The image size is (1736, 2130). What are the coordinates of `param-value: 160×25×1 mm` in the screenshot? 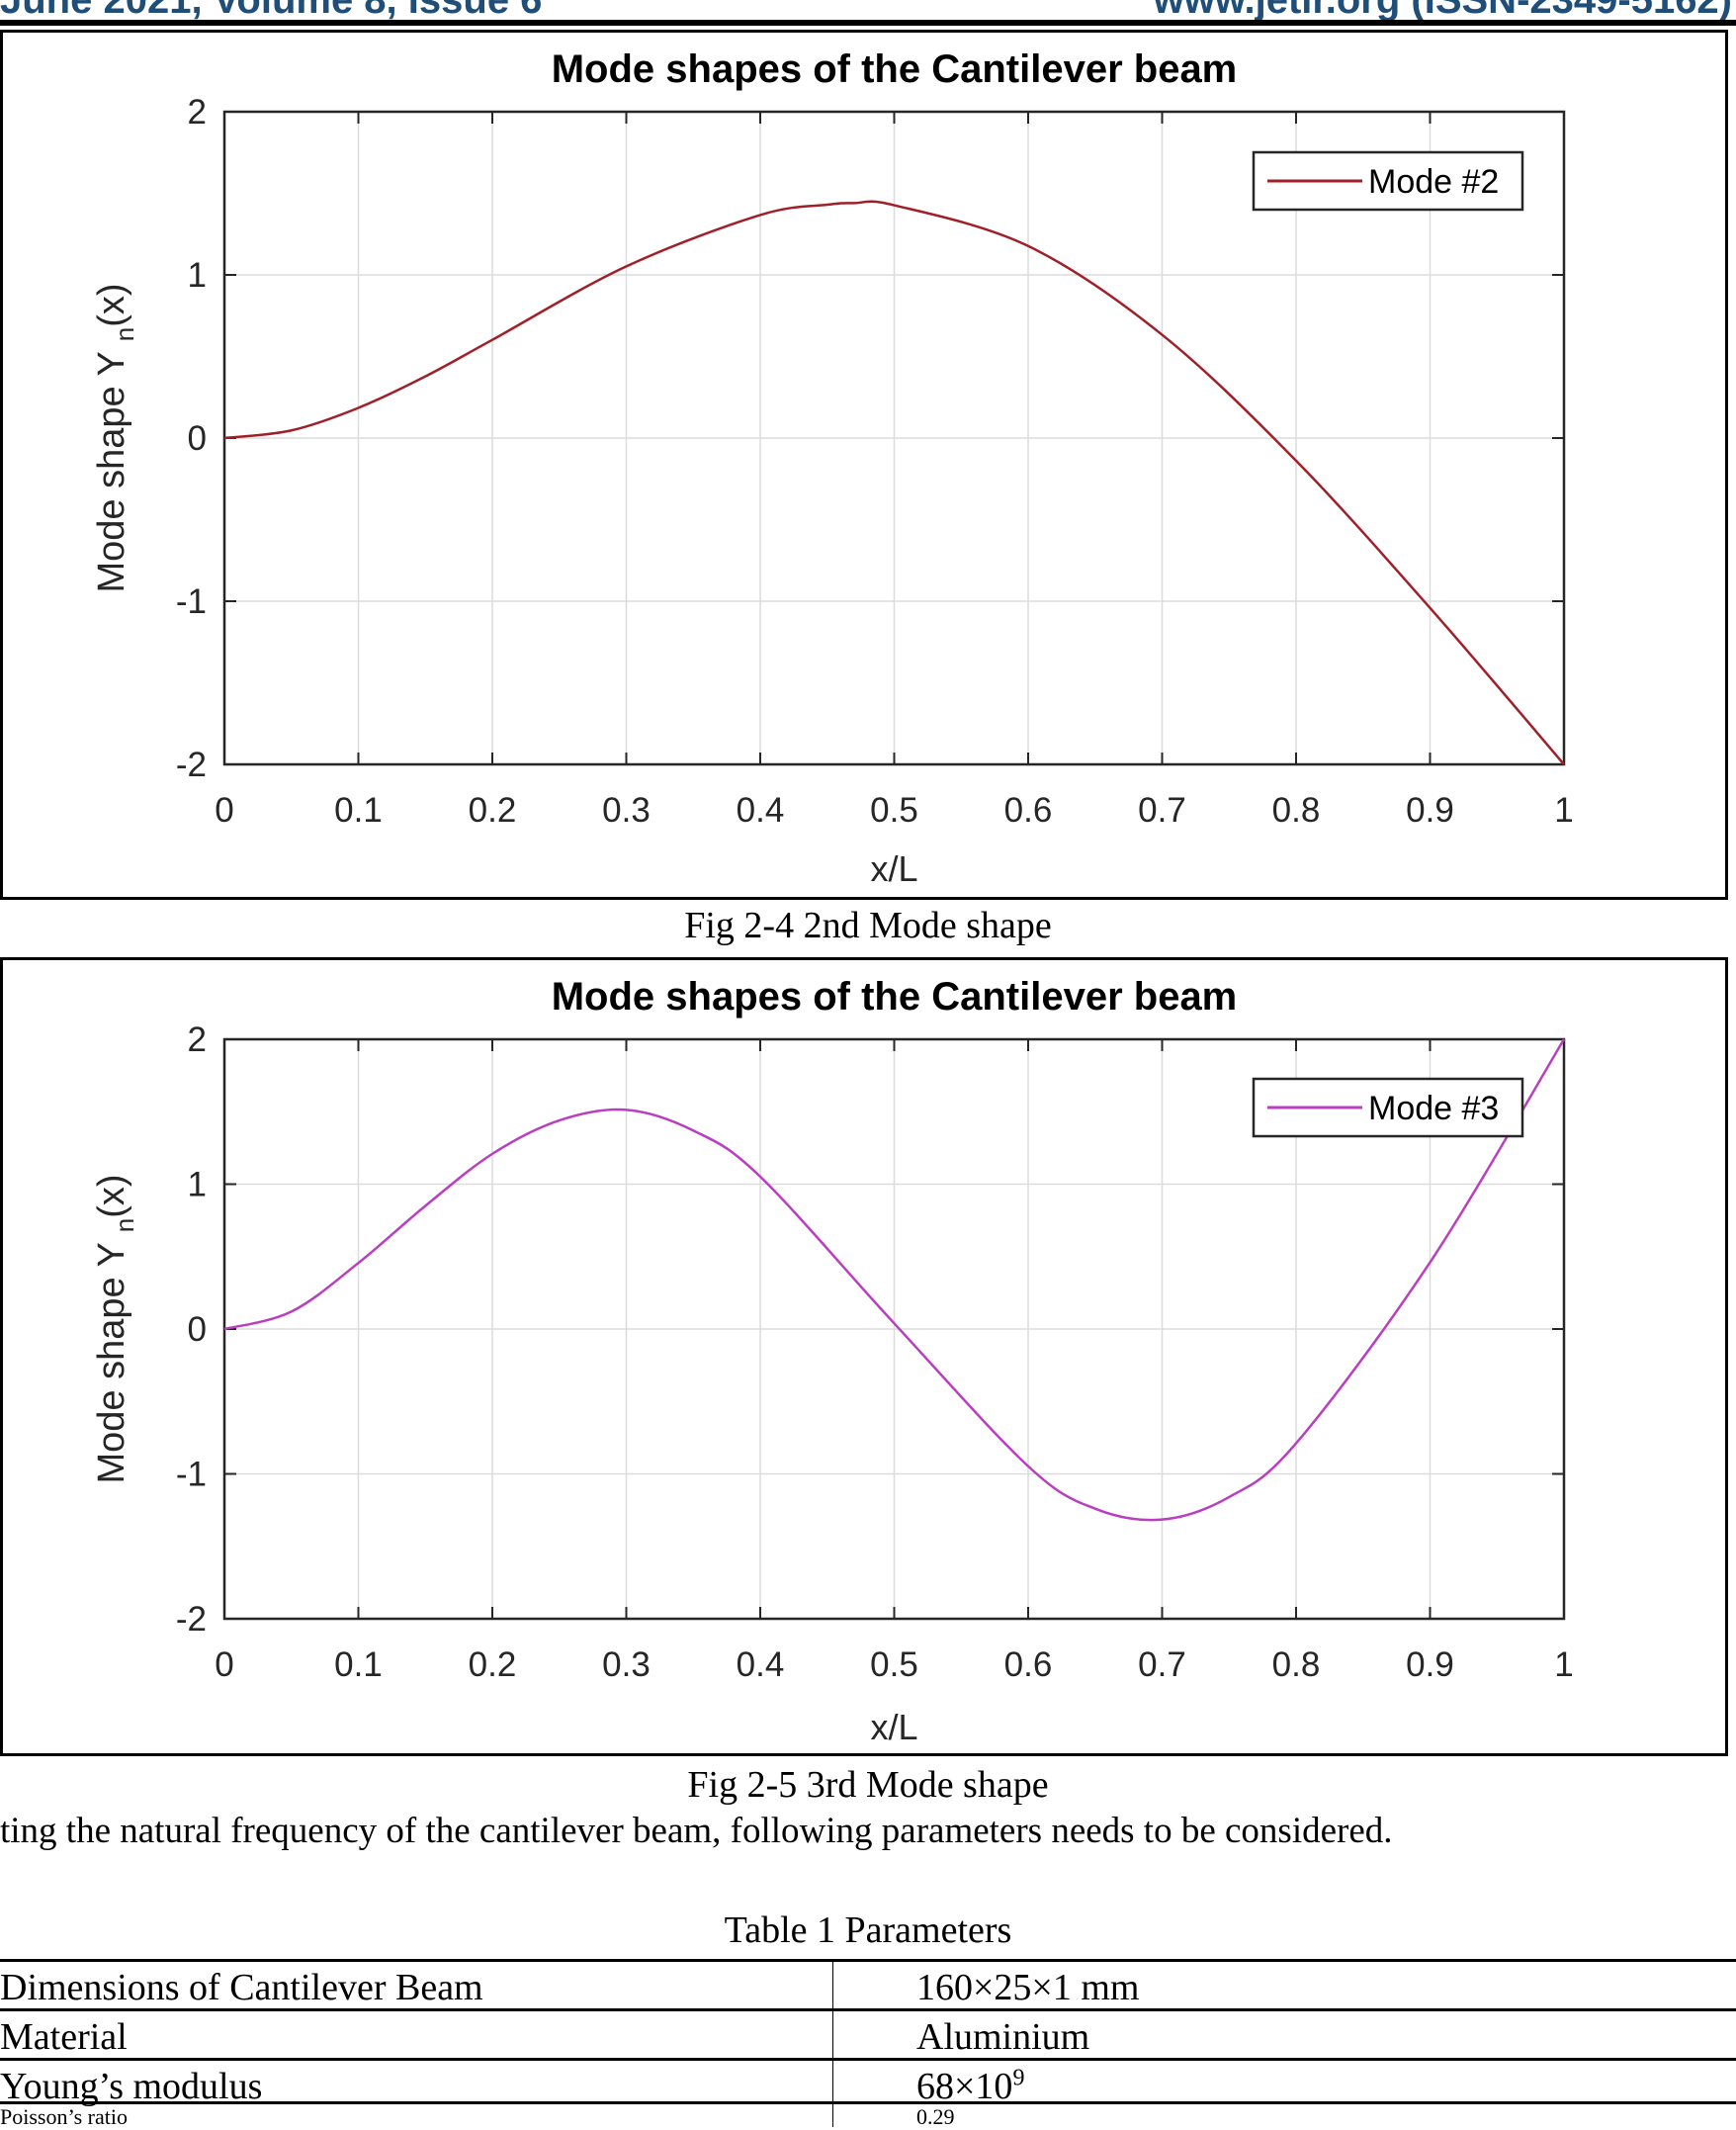 It's located at (1028, 1987).